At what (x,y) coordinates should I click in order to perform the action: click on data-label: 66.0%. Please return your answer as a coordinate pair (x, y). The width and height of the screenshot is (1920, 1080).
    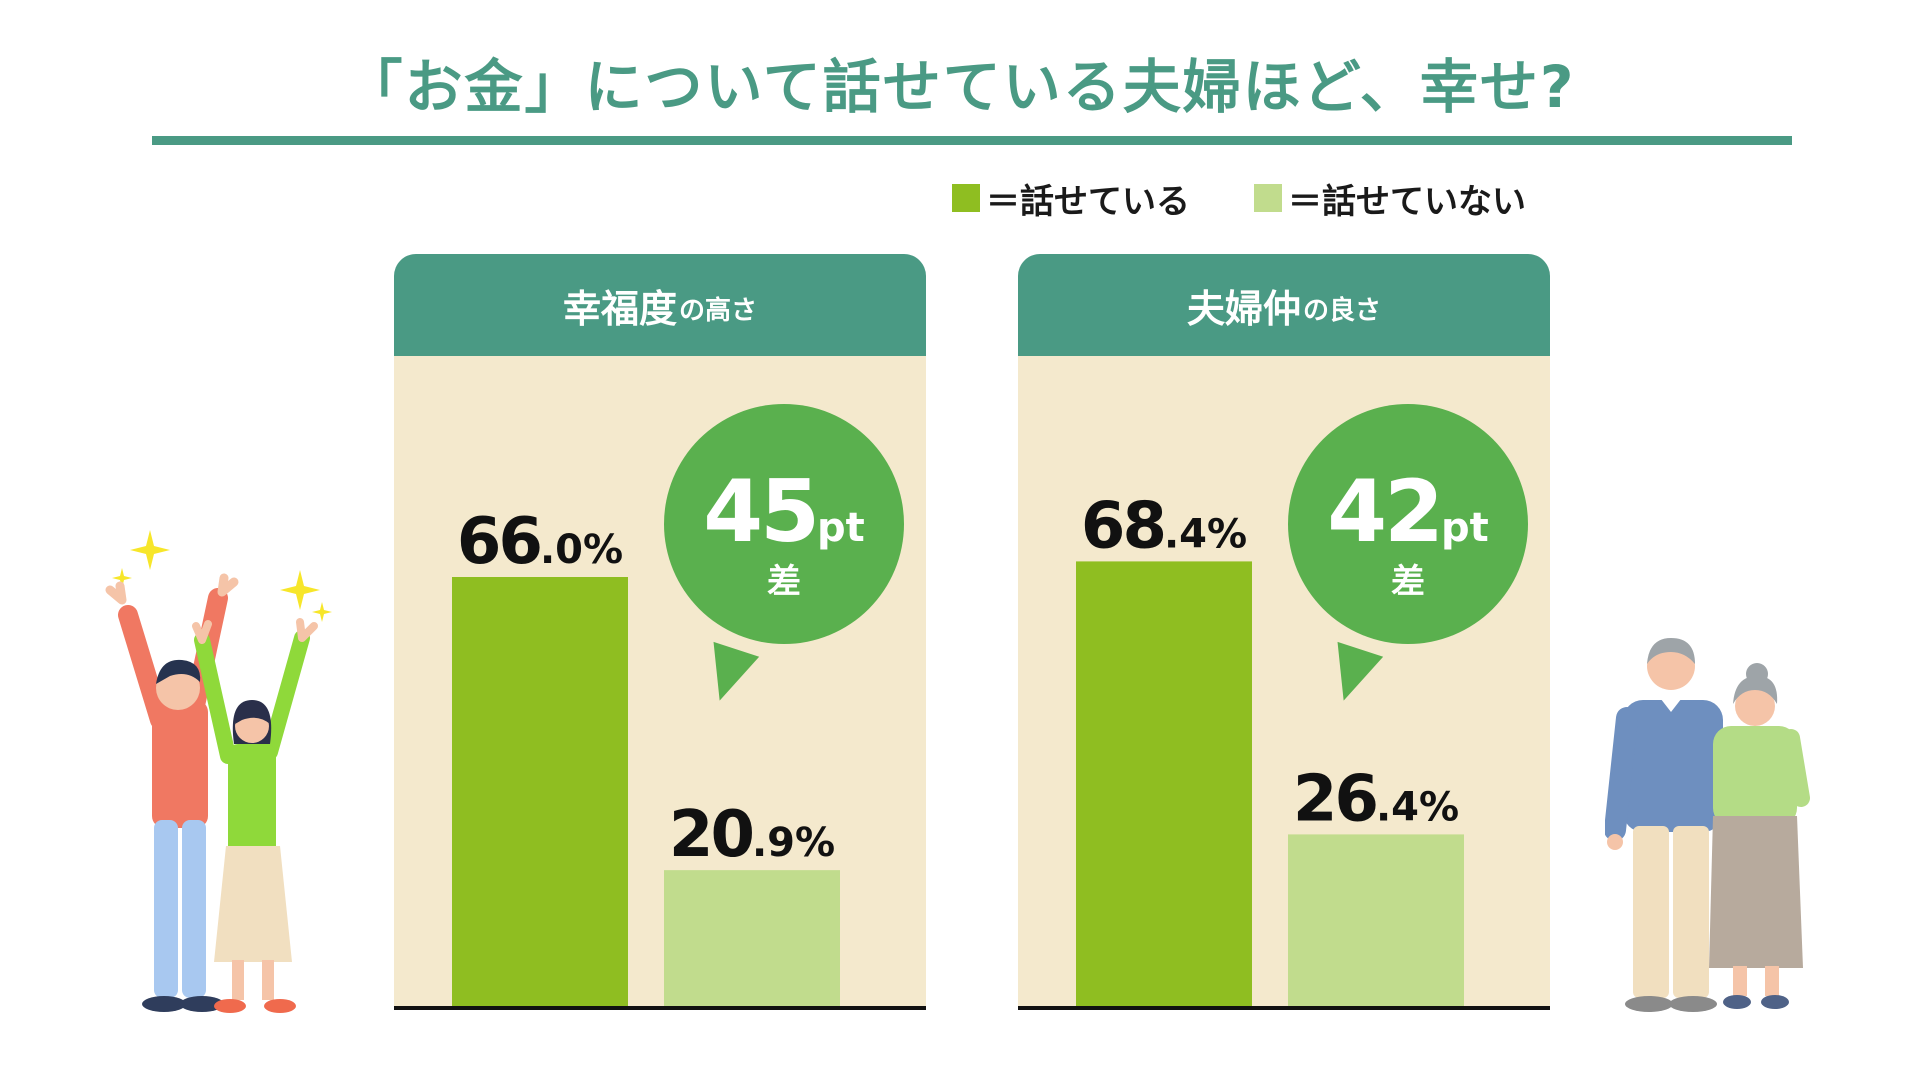
    Looking at the image, I should click on (540, 542).